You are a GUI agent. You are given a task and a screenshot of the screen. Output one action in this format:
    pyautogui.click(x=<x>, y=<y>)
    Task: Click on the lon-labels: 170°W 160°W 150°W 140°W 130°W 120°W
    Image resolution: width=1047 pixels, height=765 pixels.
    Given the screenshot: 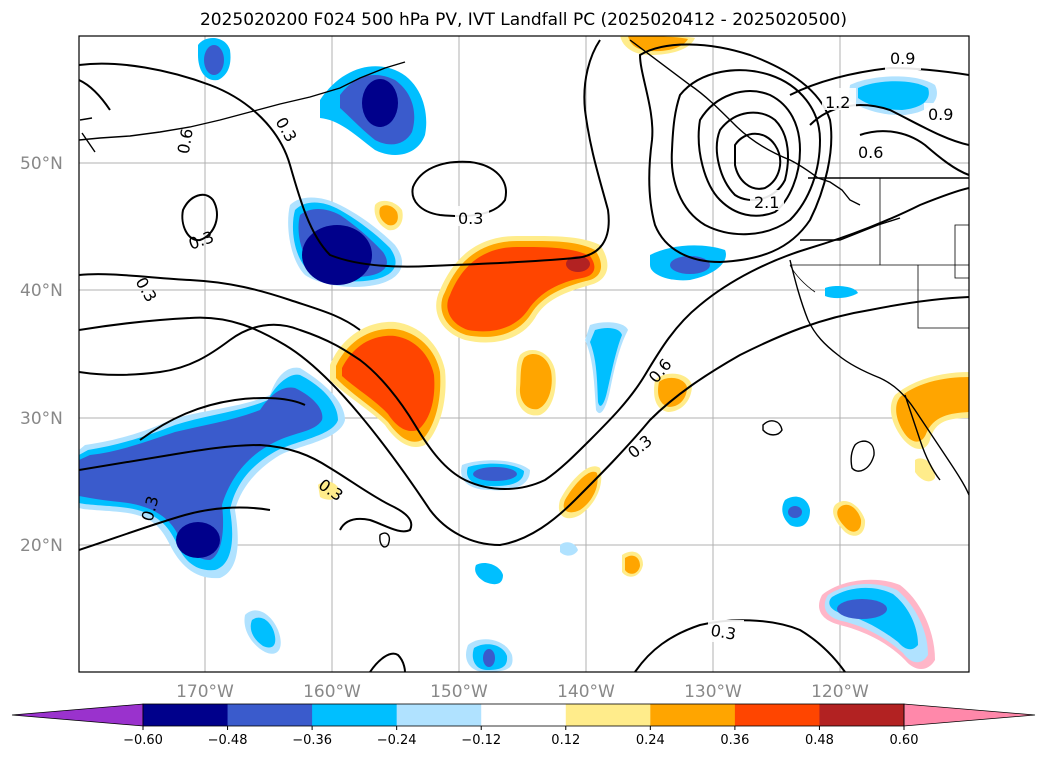 What is the action you would take?
    pyautogui.click(x=522, y=692)
    